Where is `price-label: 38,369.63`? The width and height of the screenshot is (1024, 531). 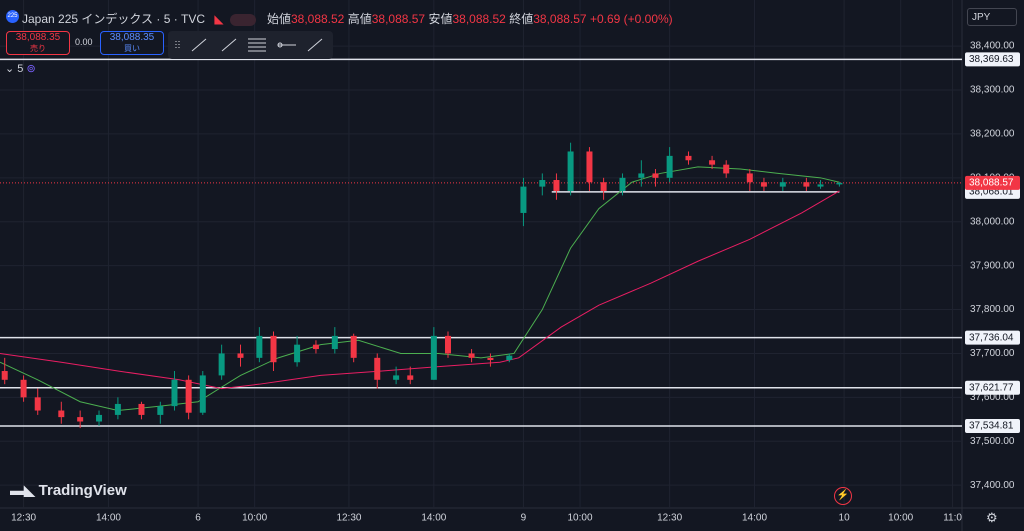 price-label: 38,369.63 is located at coordinates (991, 59).